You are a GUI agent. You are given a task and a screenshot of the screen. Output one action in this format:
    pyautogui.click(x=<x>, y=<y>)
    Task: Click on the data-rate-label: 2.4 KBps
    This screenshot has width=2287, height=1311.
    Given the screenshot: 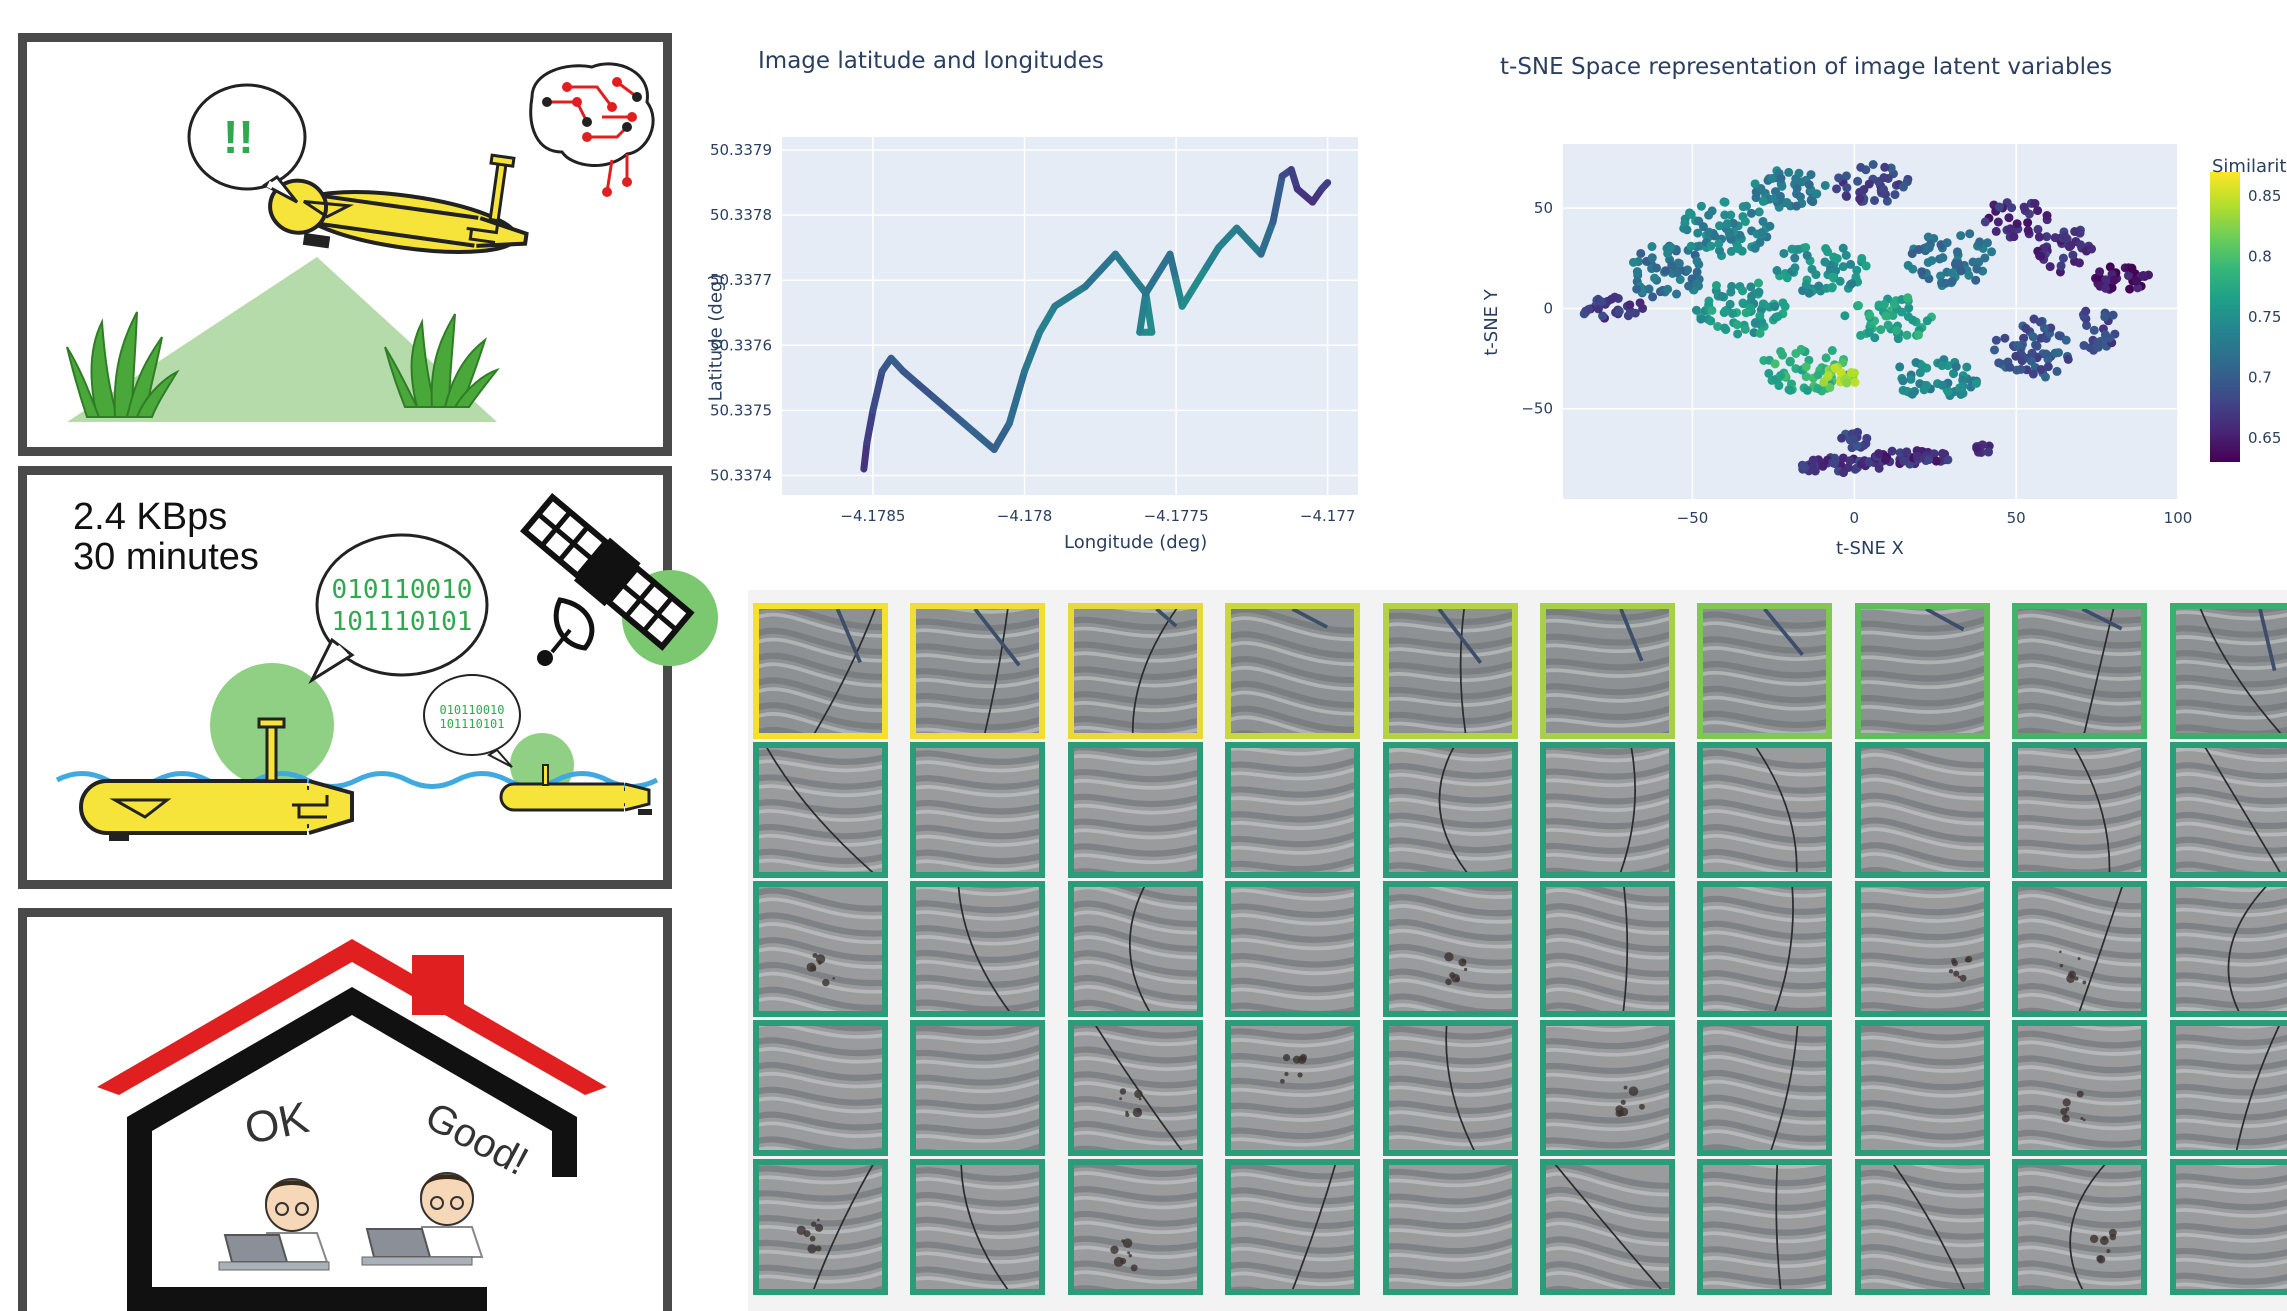 What is the action you would take?
    pyautogui.click(x=150, y=517)
    